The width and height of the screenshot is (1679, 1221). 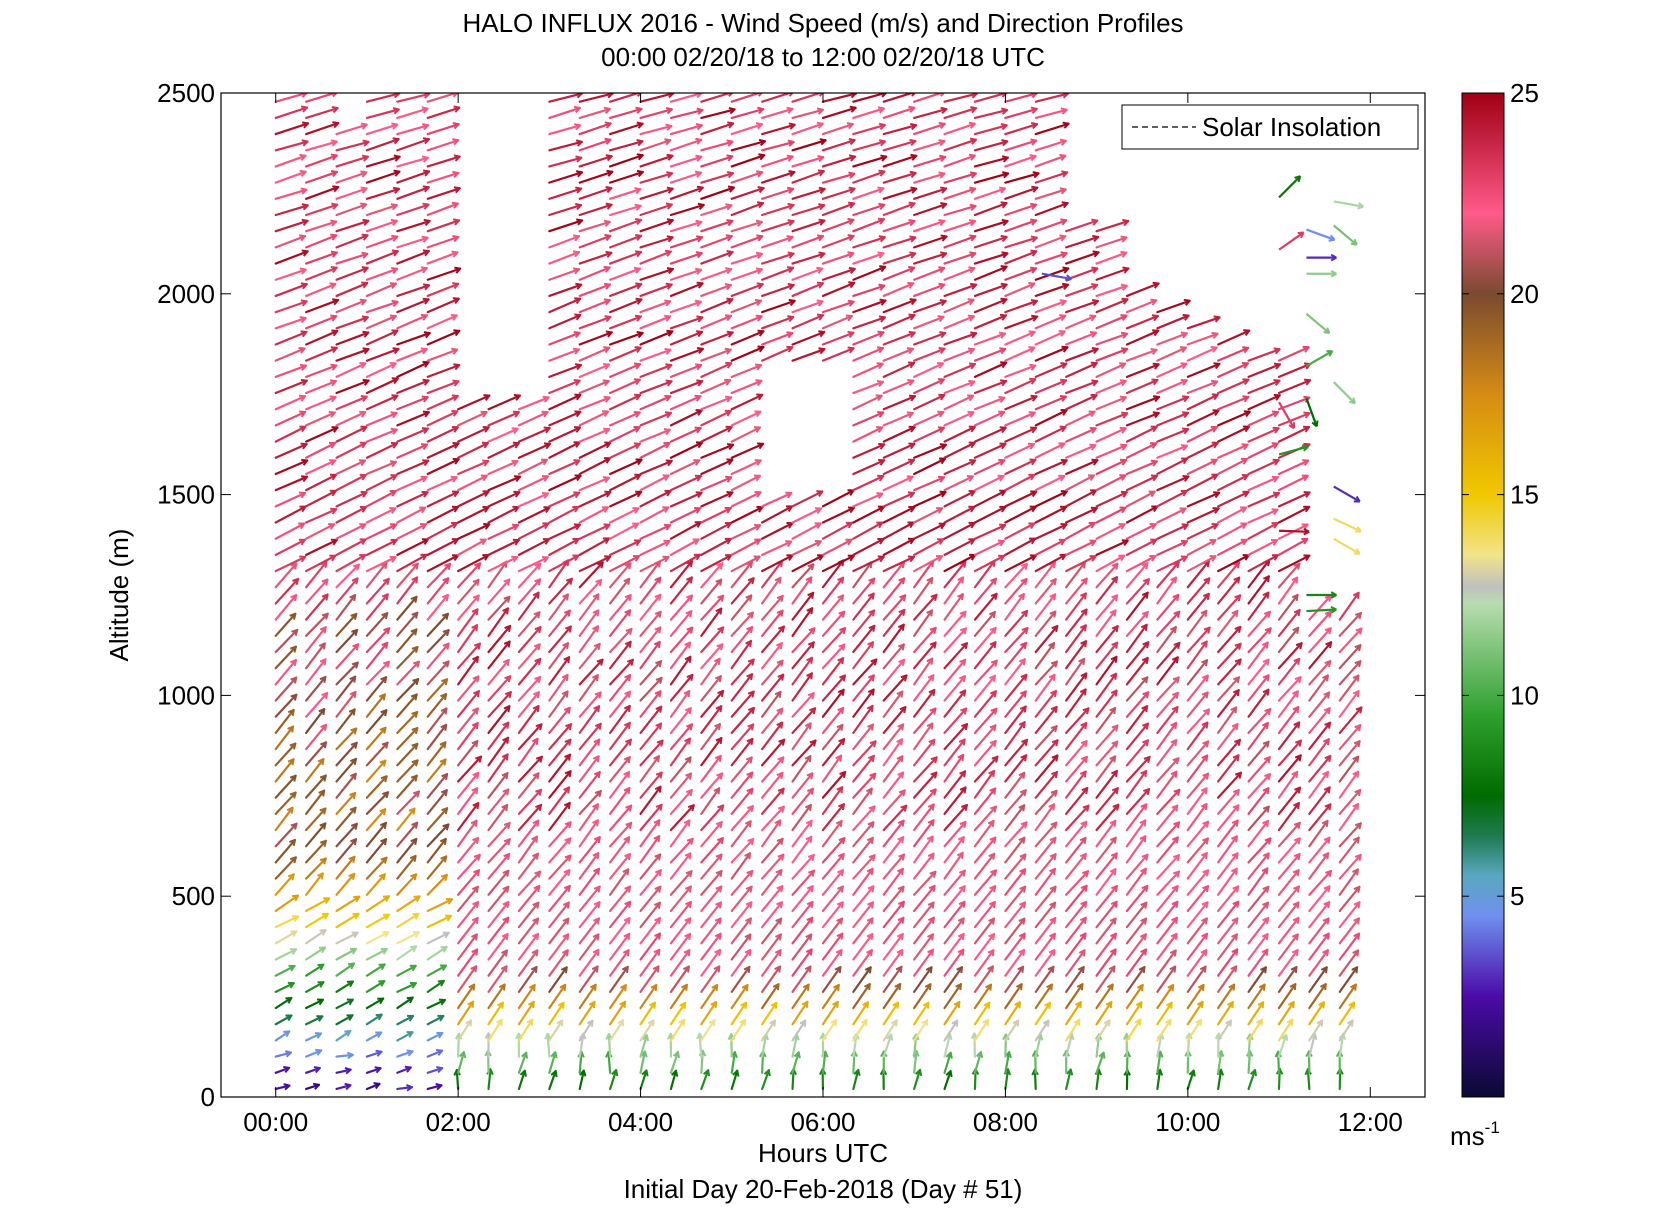 I want to click on colorbar-tick-label: 25, so click(x=1524, y=93).